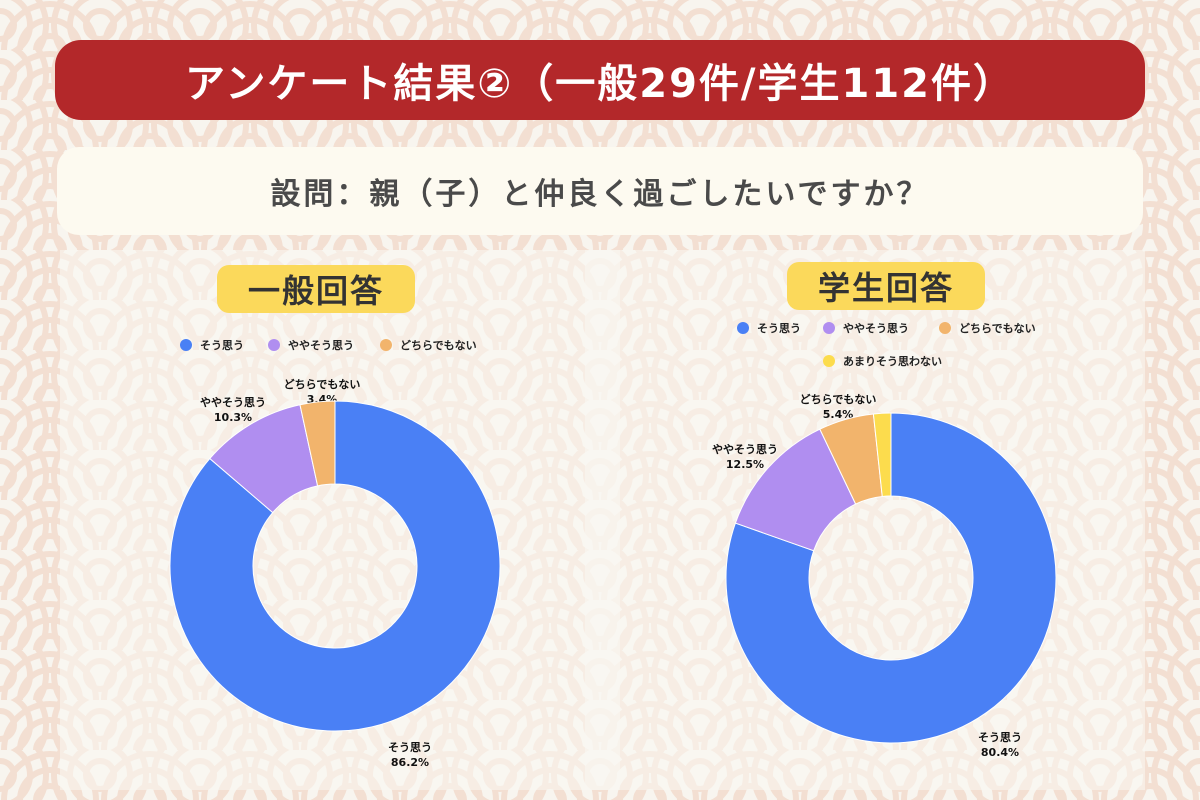  Describe the element at coordinates (233, 417) in the screenshot. I see `slice-percent: 10.3%` at that location.